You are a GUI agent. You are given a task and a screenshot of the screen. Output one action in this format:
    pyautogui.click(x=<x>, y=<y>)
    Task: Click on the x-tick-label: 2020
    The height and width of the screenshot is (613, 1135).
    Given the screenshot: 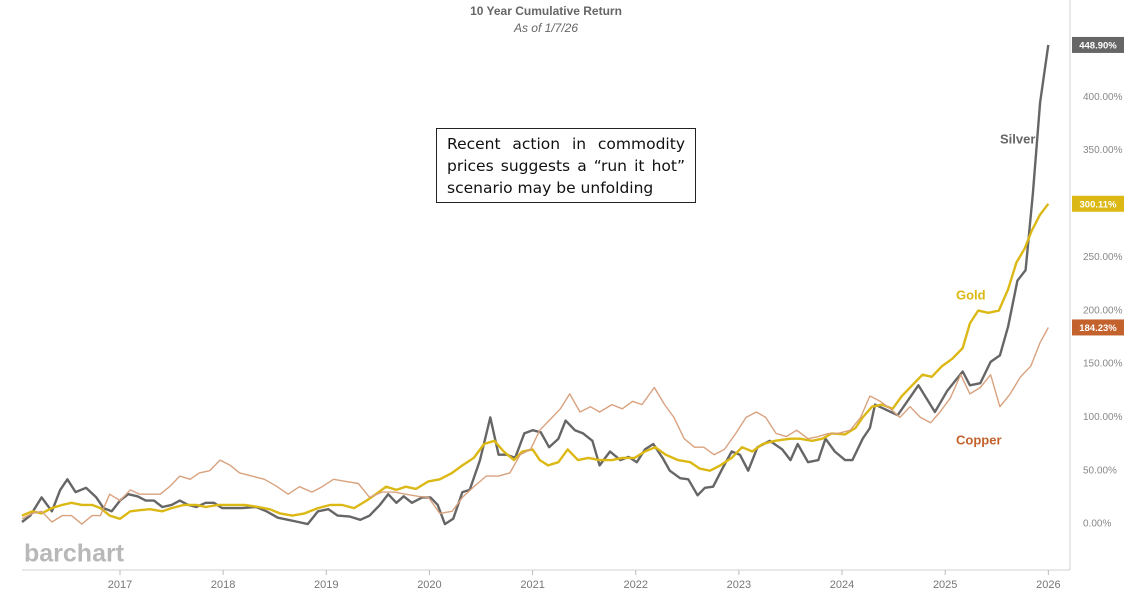 What is the action you would take?
    pyautogui.click(x=429, y=585)
    